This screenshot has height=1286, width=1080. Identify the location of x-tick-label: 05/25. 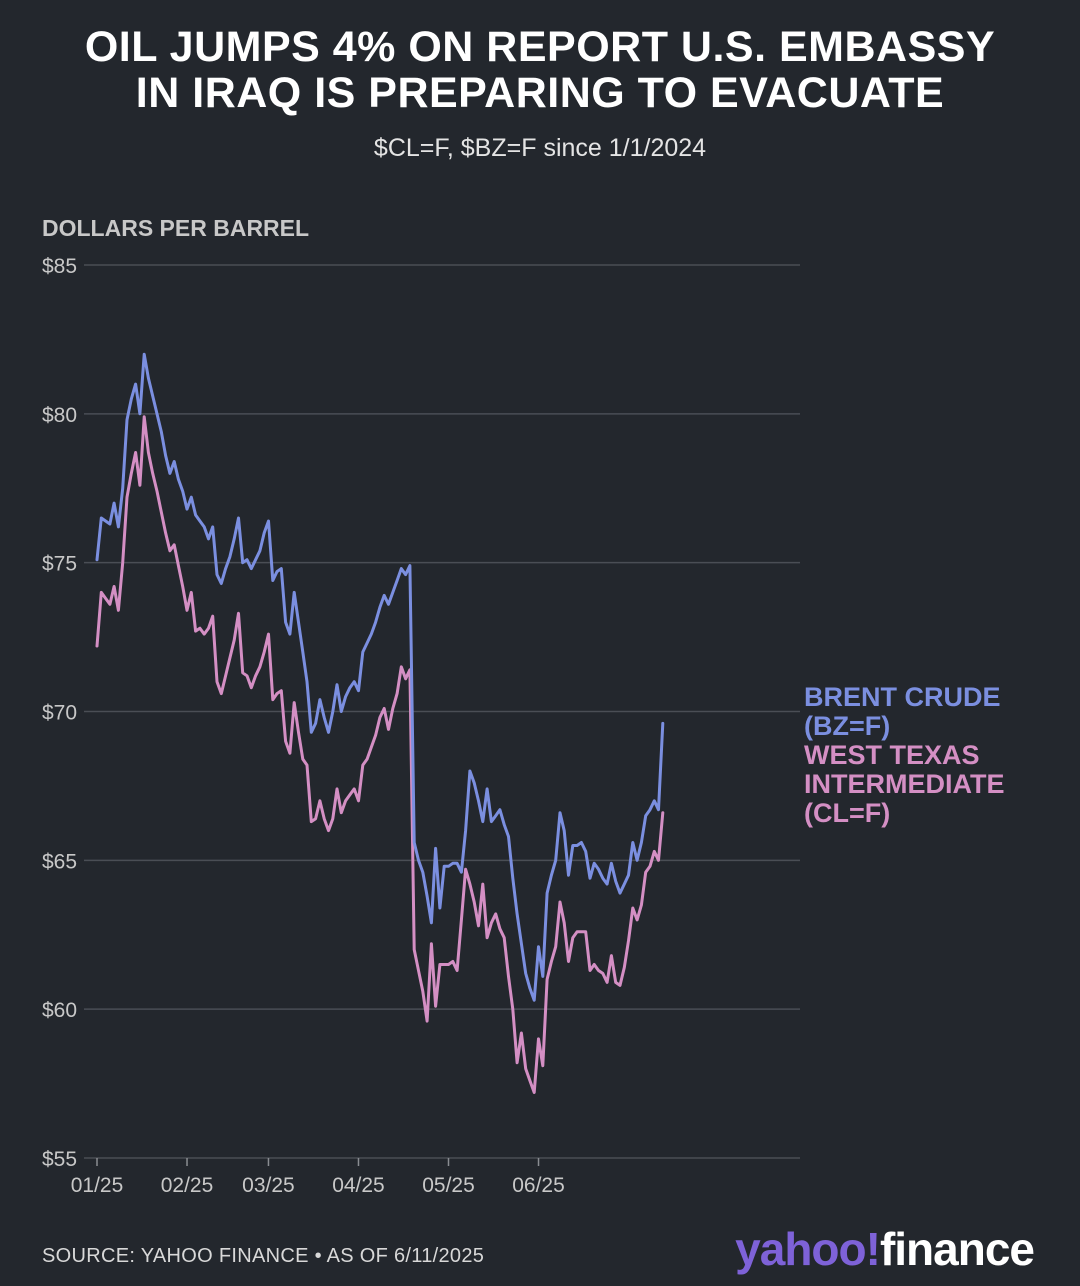
(448, 1185).